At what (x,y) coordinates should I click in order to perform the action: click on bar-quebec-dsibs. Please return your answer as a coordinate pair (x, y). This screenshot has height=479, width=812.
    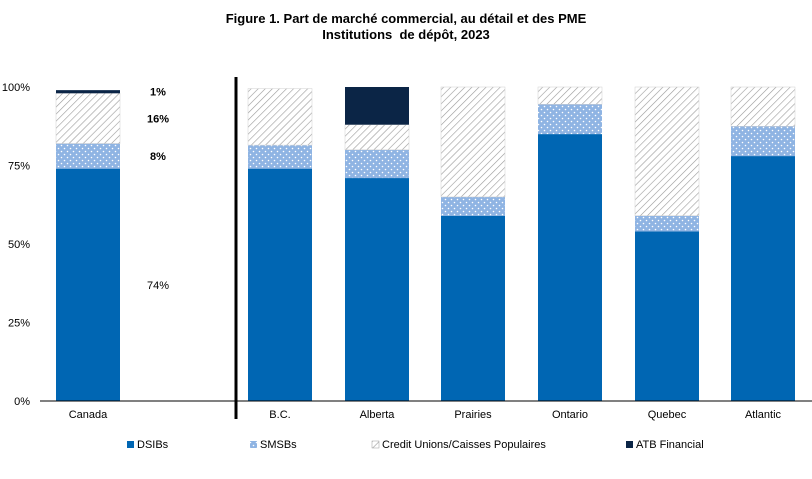
    Looking at the image, I should click on (667, 316).